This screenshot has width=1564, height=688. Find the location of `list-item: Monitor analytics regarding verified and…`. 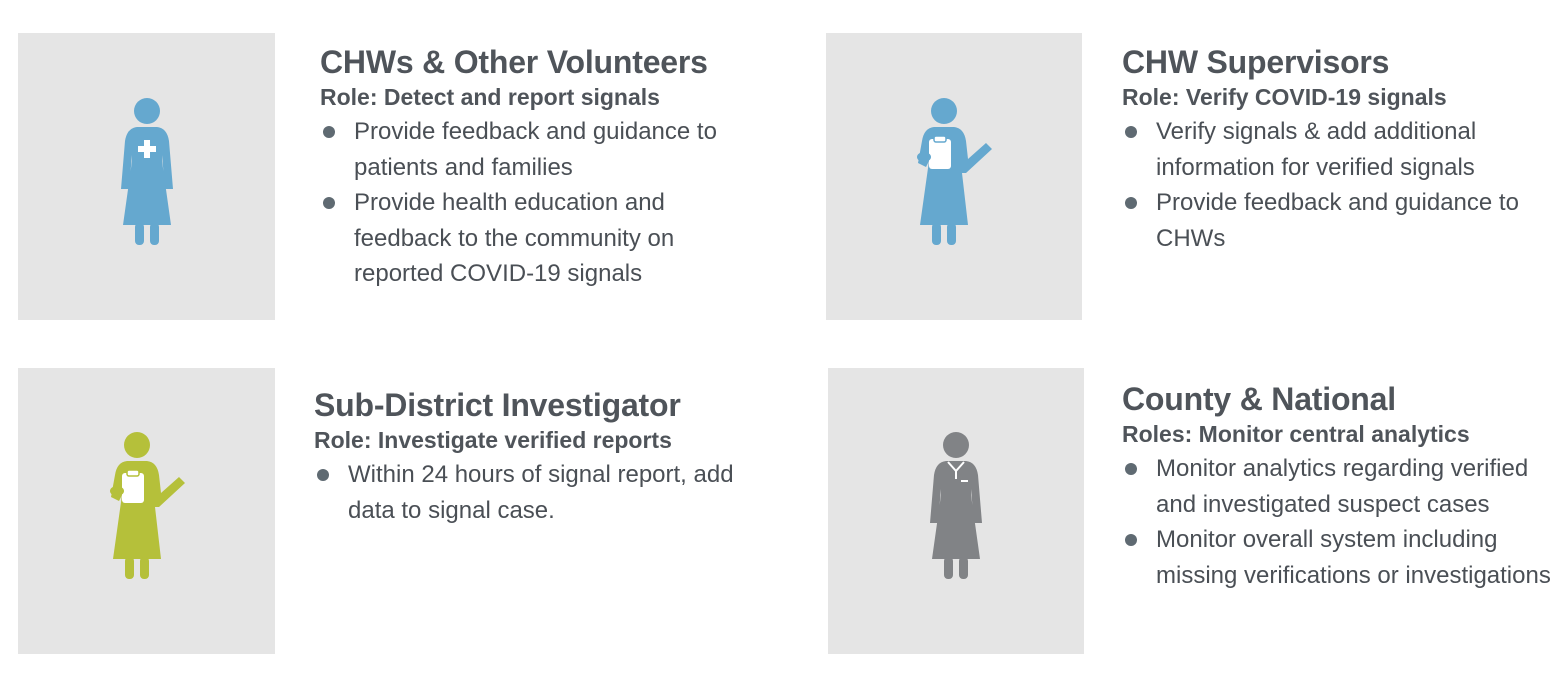

list-item: Monitor analytics regarding verified and… is located at coordinates (1342, 486).